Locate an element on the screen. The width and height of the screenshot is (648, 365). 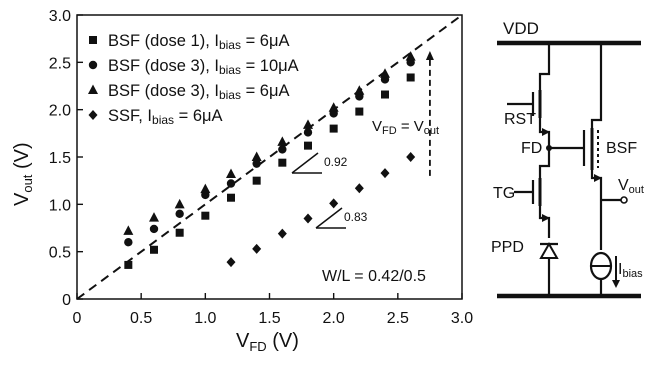
tg-ppd-wire is located at coordinates (544, 221).